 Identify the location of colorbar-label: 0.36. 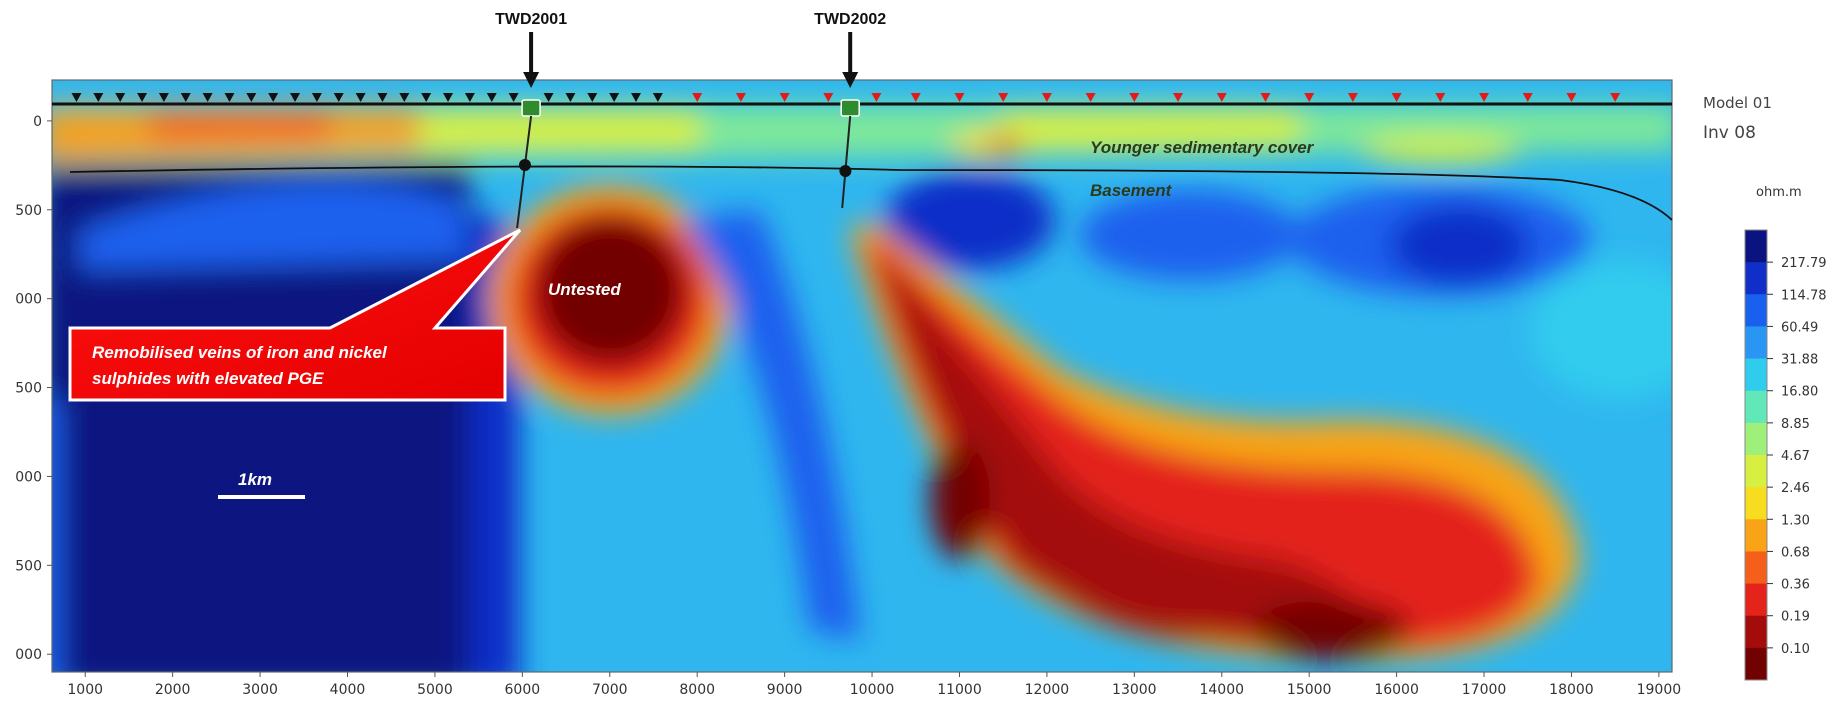
(1795, 585).